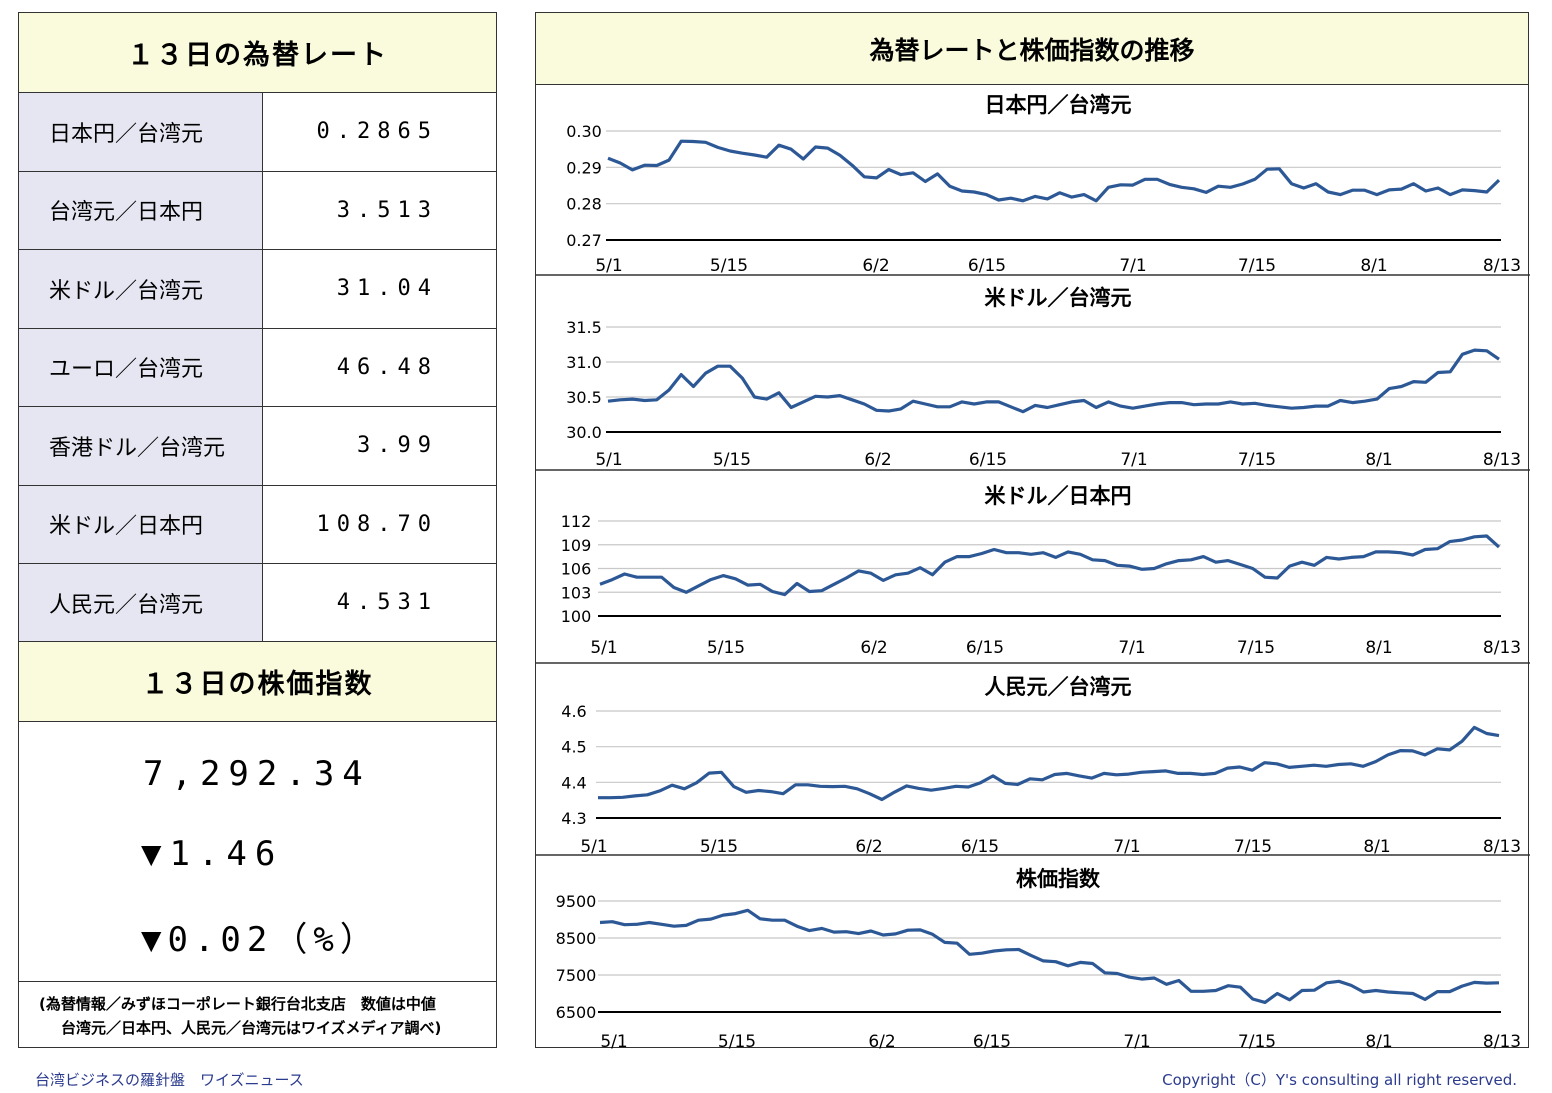  I want to click on source-note-line2: 台湾元／日本円、人民元／台湾元はワイズメディア調べ), so click(251, 1028).